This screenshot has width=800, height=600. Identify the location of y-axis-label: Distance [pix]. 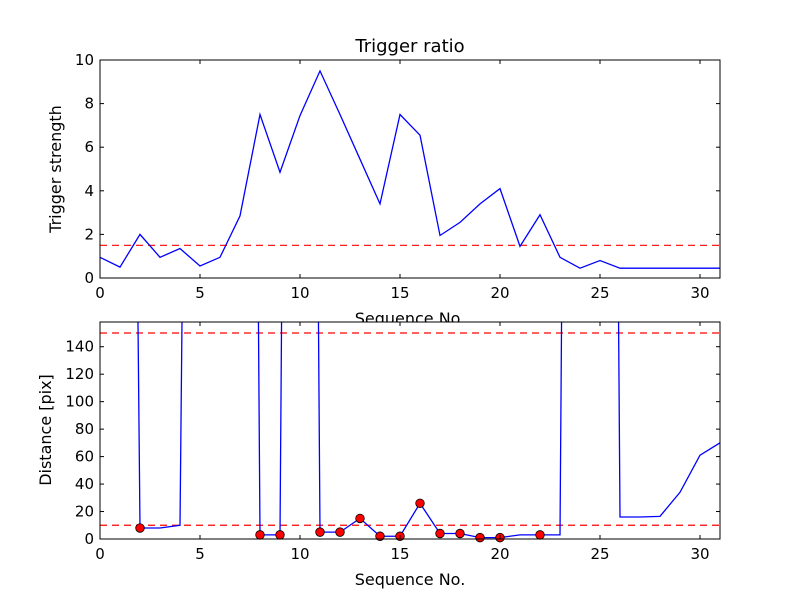
(45, 430).